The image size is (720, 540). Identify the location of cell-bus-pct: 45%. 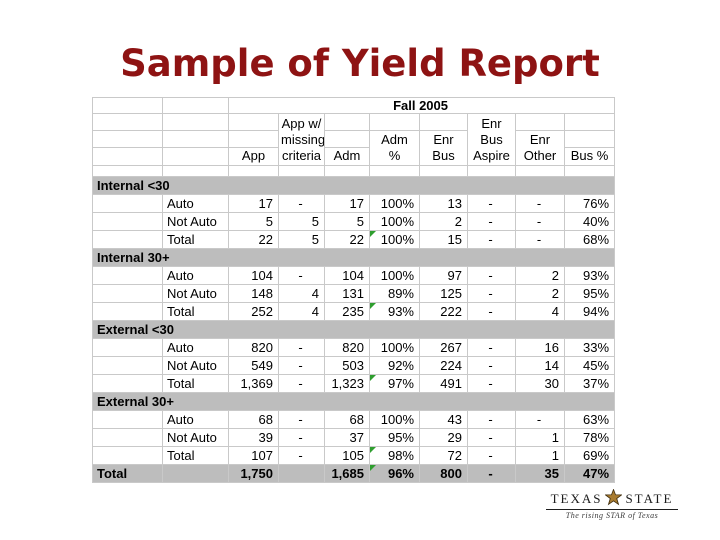
(589, 365).